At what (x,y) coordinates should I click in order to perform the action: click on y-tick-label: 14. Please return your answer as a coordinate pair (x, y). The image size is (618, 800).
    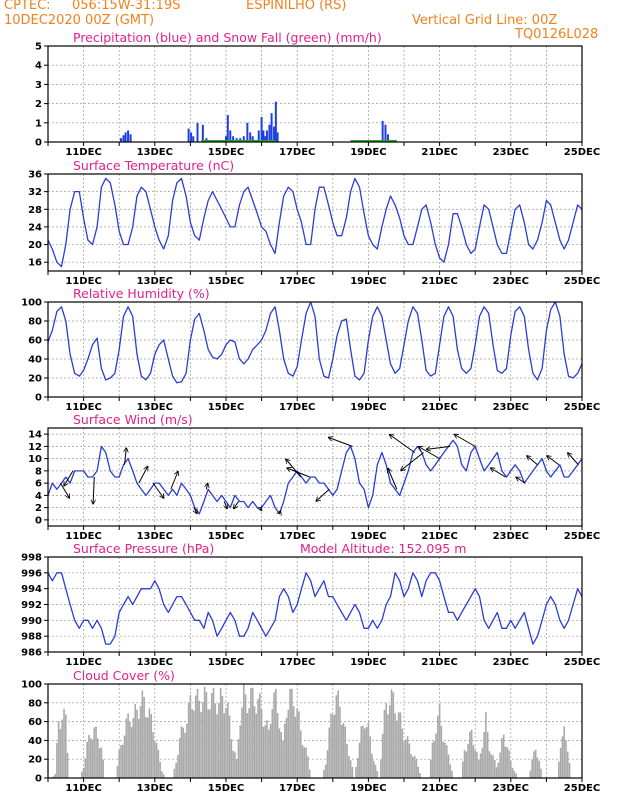
    Looking at the image, I should click on (35, 435).